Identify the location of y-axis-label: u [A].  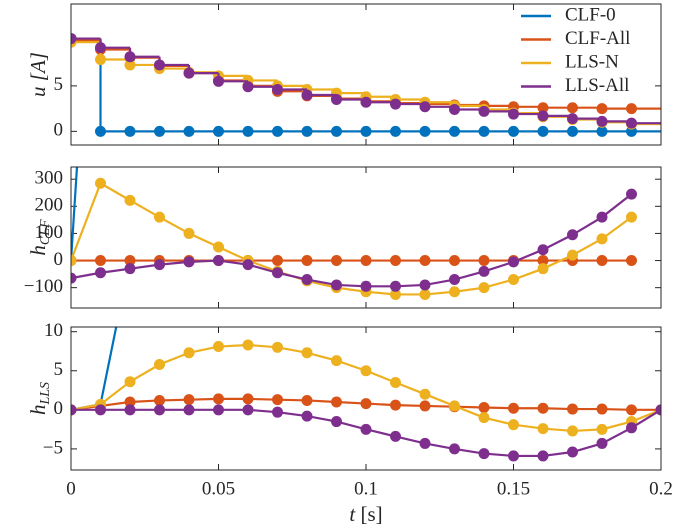
(38, 74).